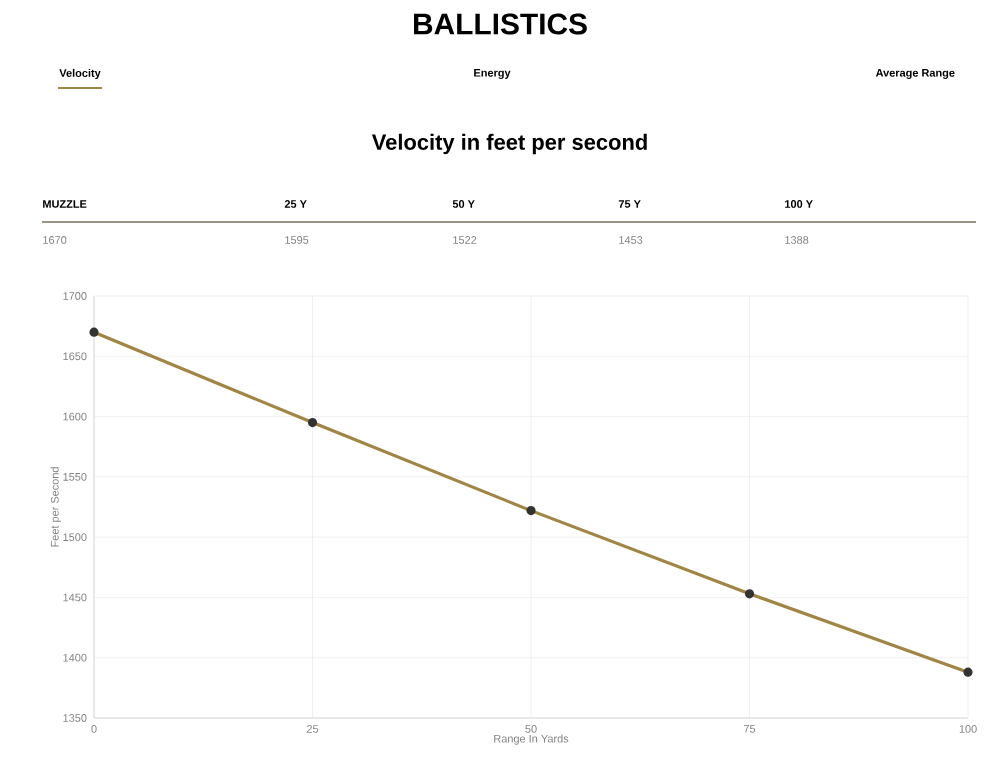 Image resolution: width=1000 pixels, height=760 pixels. What do you see at coordinates (509, 144) in the screenshot?
I see `chart-subtitle: Velocity in feet per second` at bounding box center [509, 144].